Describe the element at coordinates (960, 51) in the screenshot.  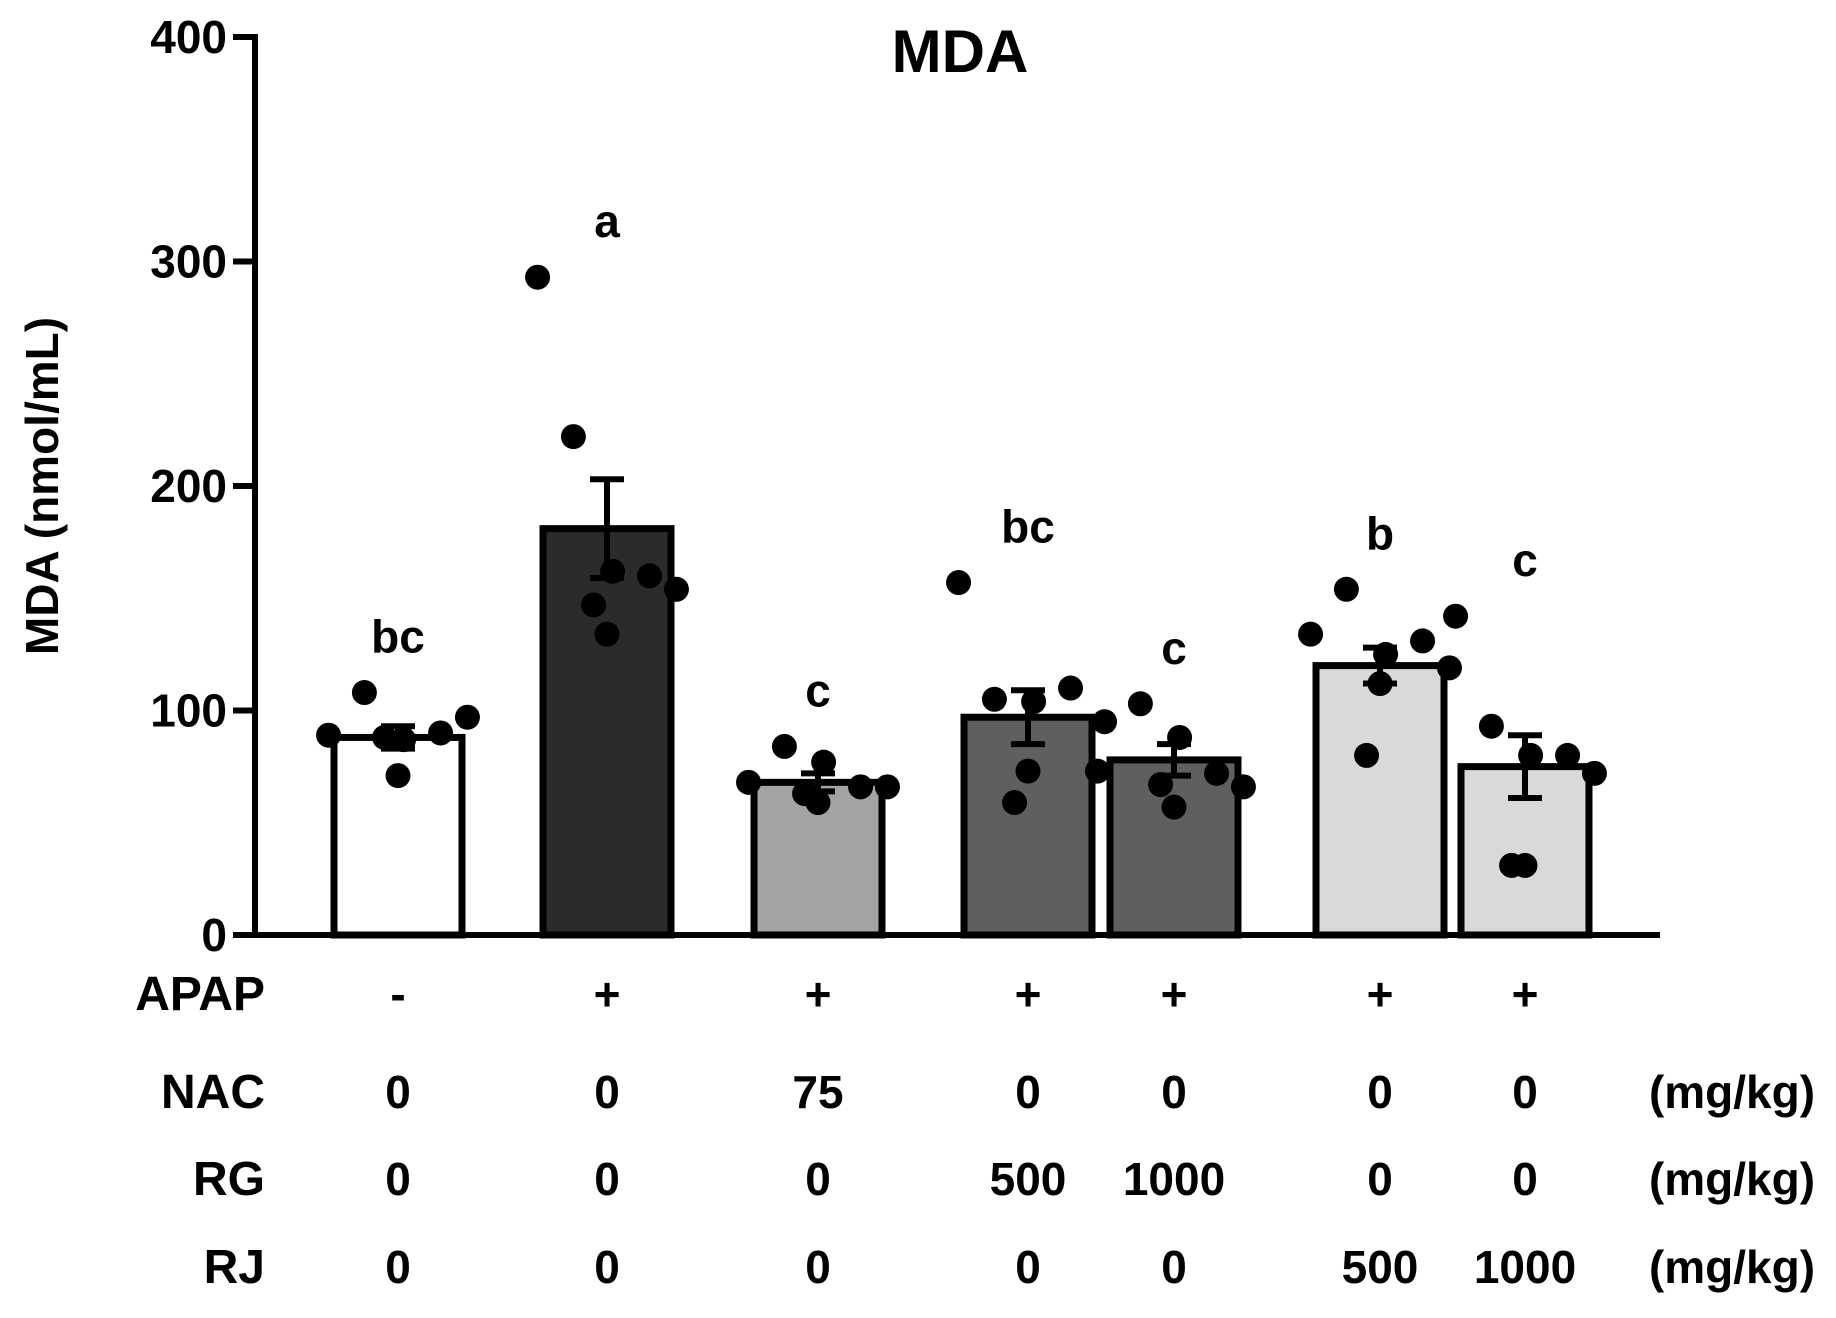
I see `chart-title: MDA` at that location.